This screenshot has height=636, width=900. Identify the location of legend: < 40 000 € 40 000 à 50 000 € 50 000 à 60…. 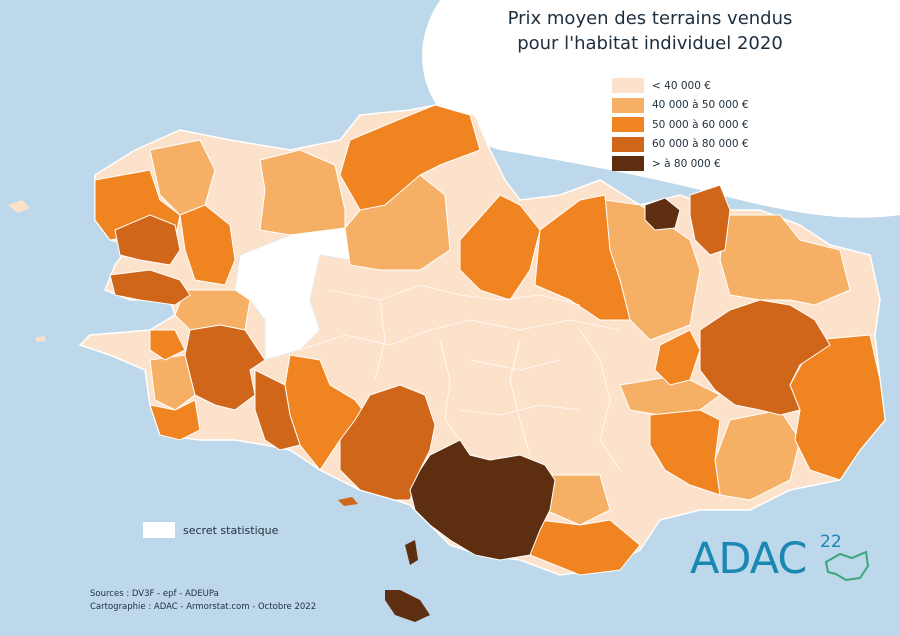
(680, 125).